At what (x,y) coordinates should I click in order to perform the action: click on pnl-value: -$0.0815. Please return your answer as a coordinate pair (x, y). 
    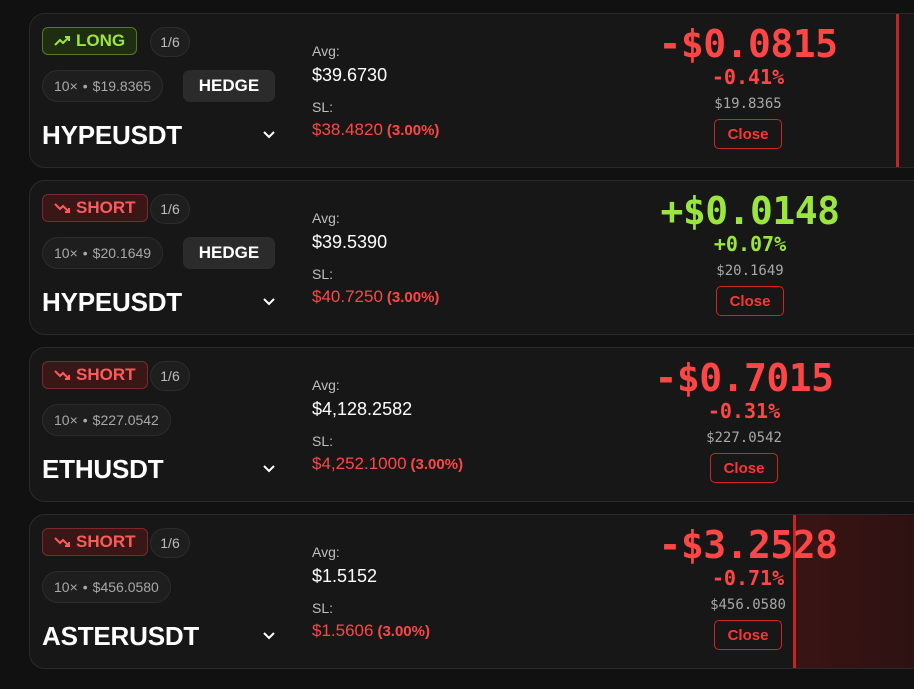
    Looking at the image, I should click on (748, 44).